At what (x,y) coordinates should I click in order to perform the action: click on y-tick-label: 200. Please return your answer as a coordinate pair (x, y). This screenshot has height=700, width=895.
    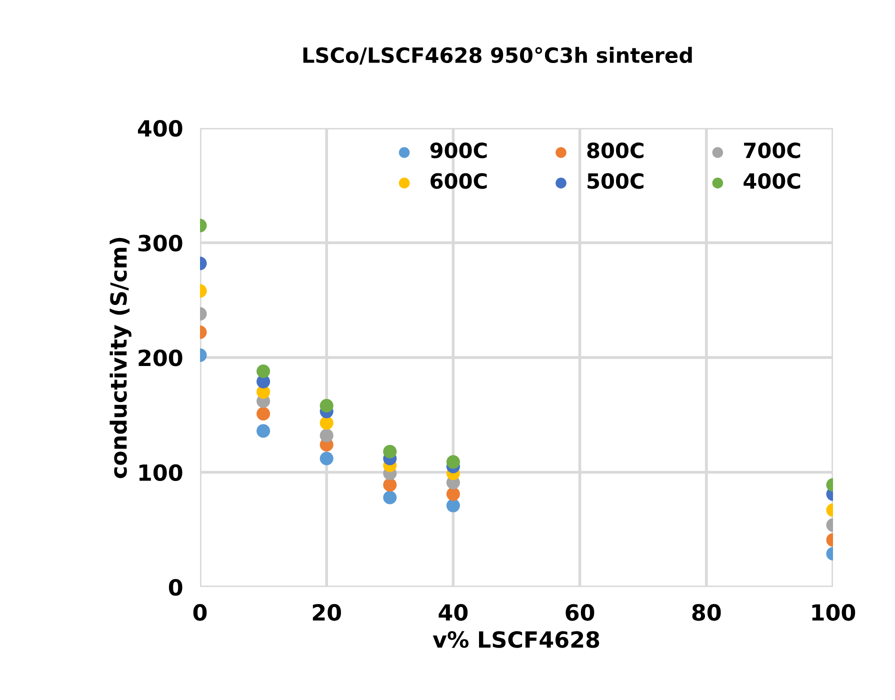
    Looking at the image, I should click on (160, 357).